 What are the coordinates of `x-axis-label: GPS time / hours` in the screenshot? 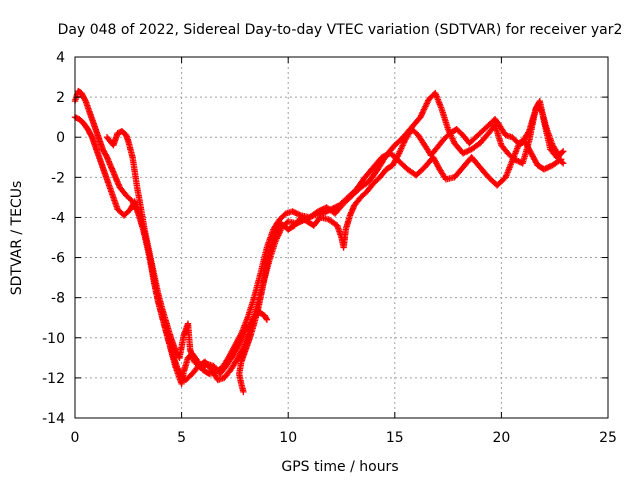 It's located at (339, 467).